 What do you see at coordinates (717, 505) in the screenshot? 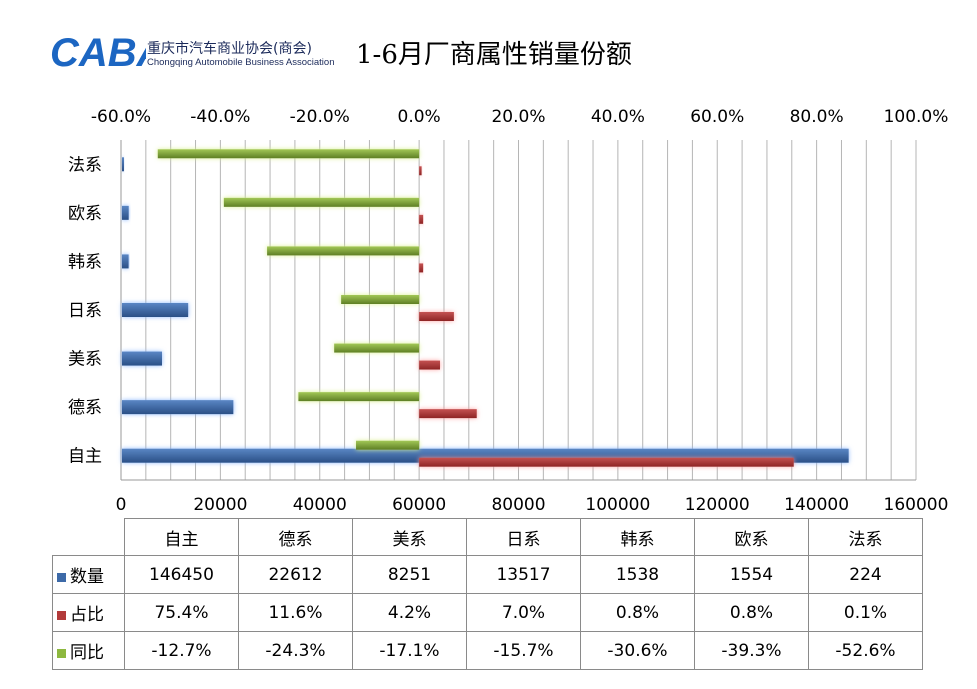
I see `bottom-axis-tick-label: 120000` at bounding box center [717, 505].